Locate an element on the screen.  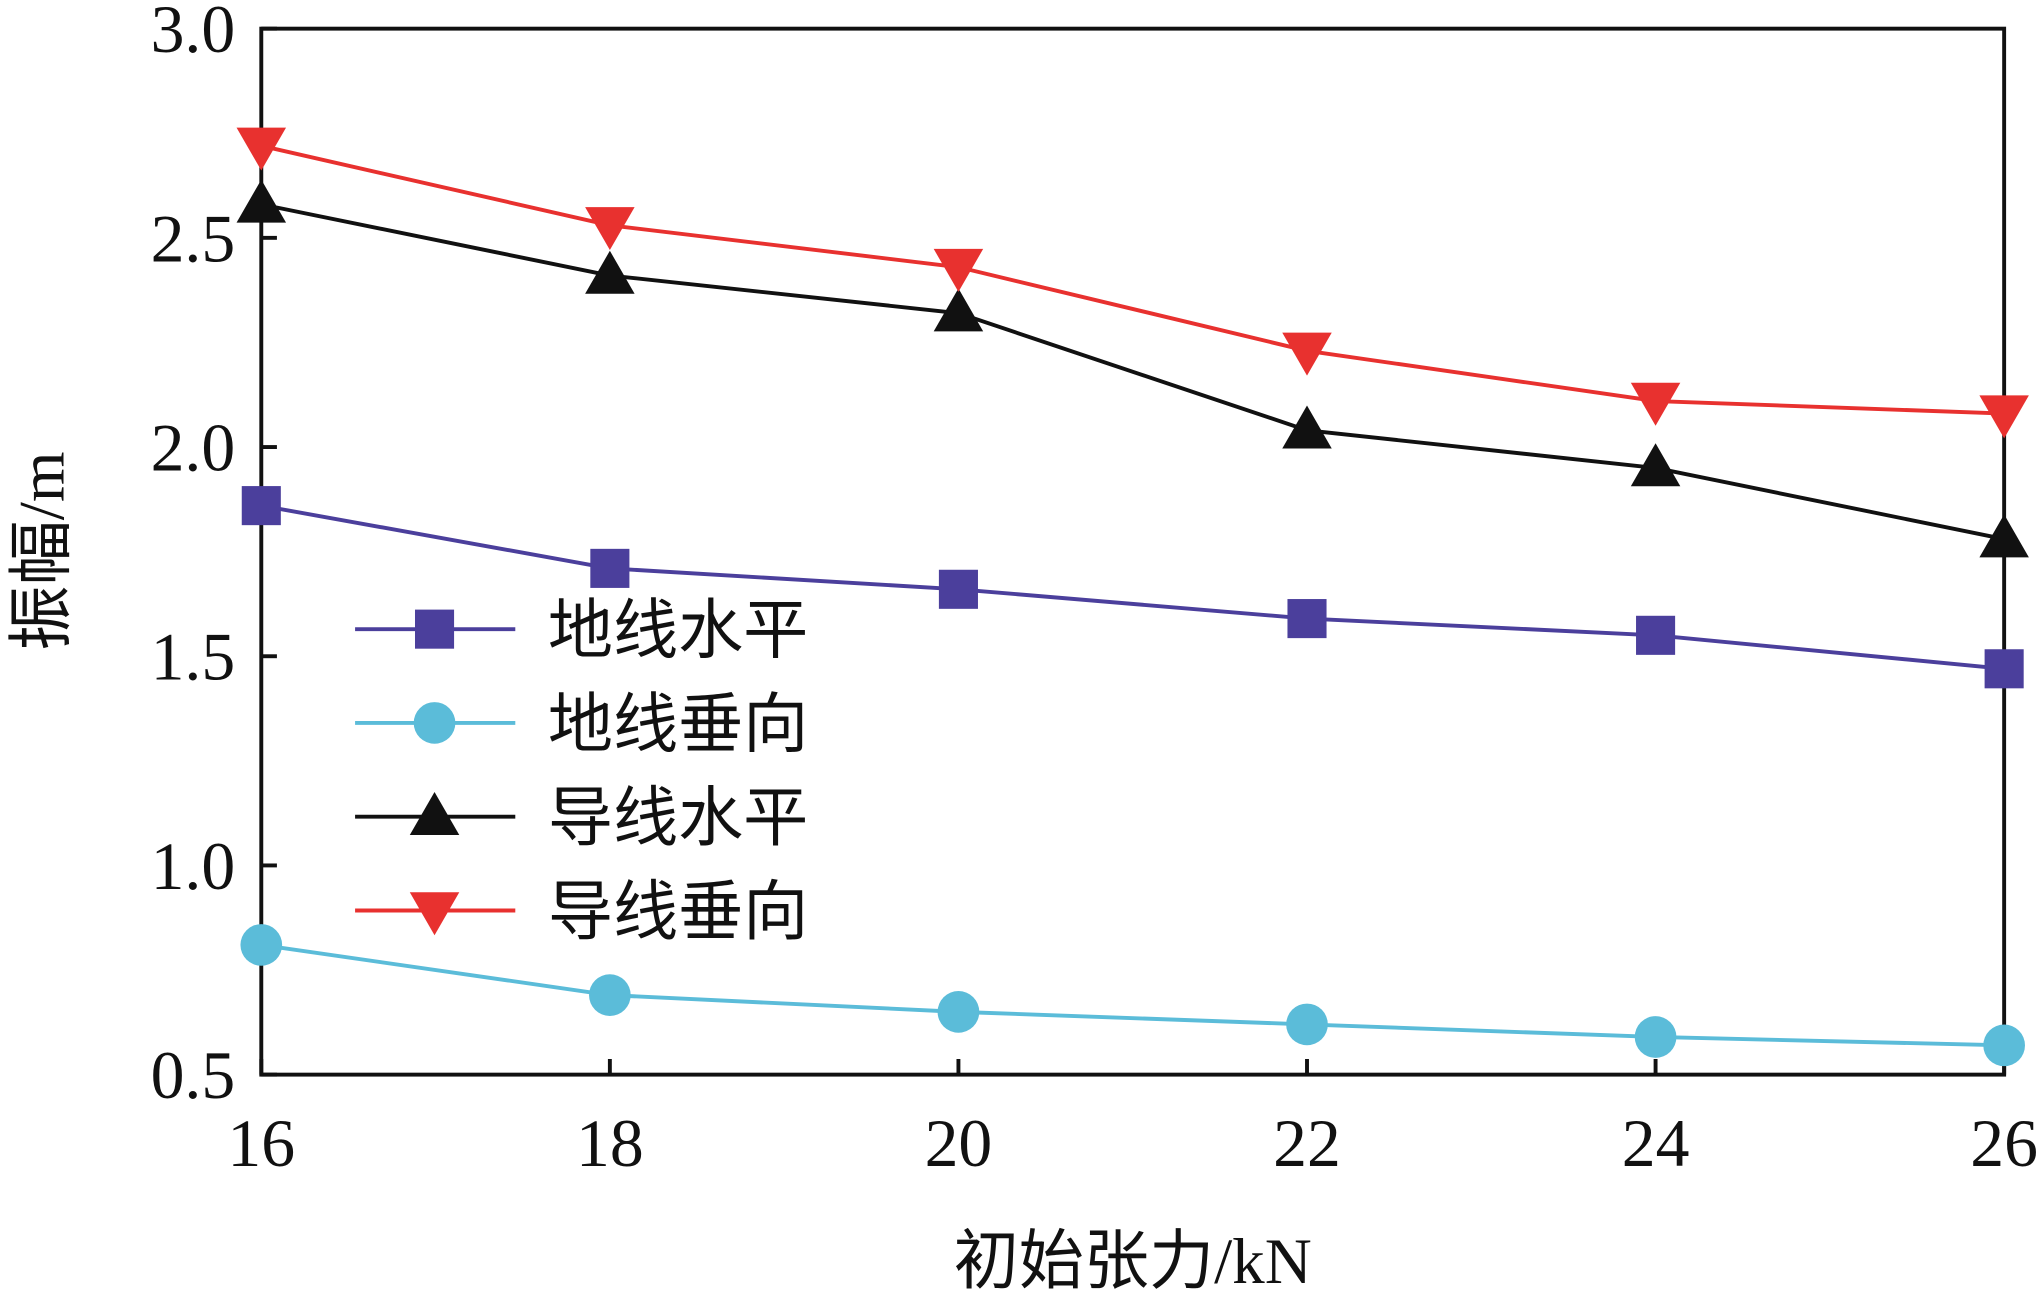
y-tick-label: 2.0 is located at coordinates (193, 447).